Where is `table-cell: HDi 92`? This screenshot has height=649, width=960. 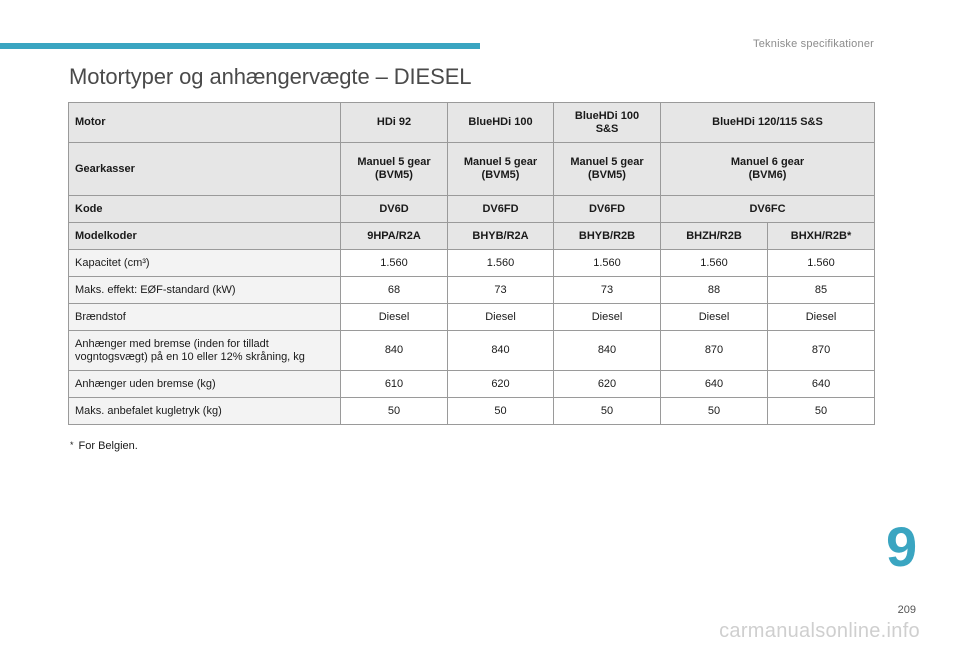 table-cell: HDi 92 is located at coordinates (394, 122).